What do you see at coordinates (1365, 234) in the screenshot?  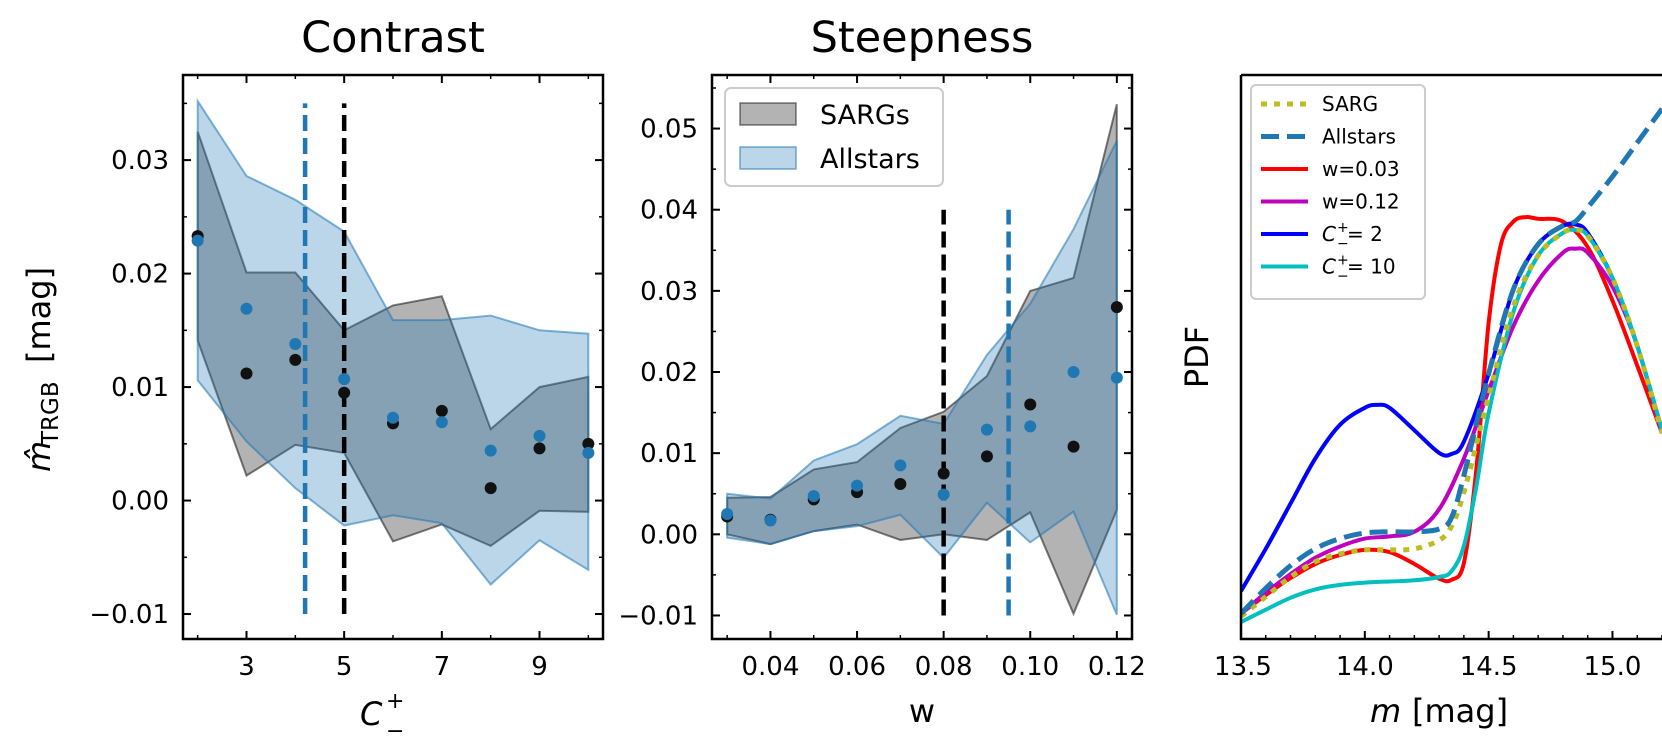 I see `legend-label-c-rest: = 2` at bounding box center [1365, 234].